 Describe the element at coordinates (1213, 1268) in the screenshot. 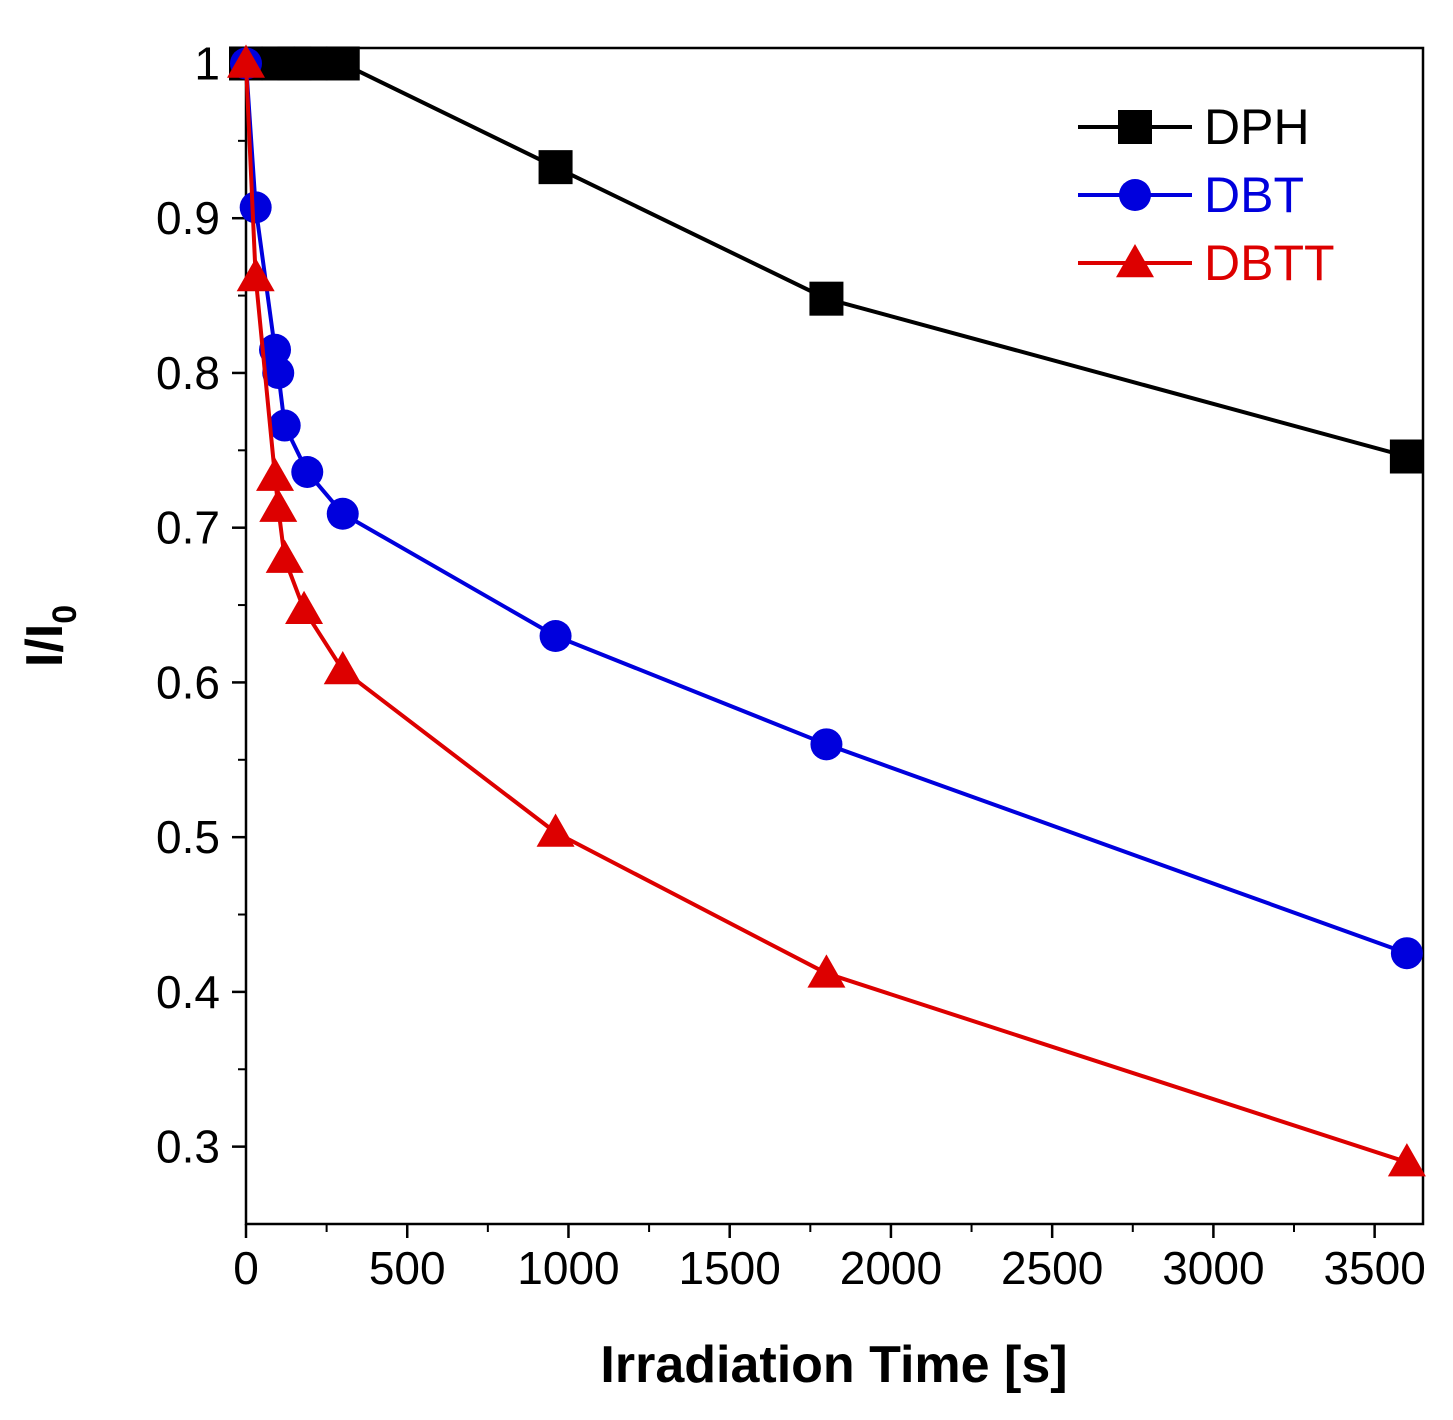

I see `x-tick-label: 3000` at that location.